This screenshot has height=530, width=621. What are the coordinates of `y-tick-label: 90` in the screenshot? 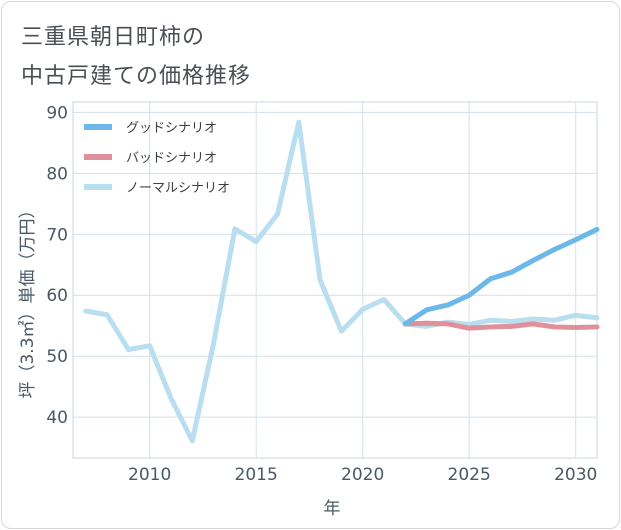 It's located at (57, 113).